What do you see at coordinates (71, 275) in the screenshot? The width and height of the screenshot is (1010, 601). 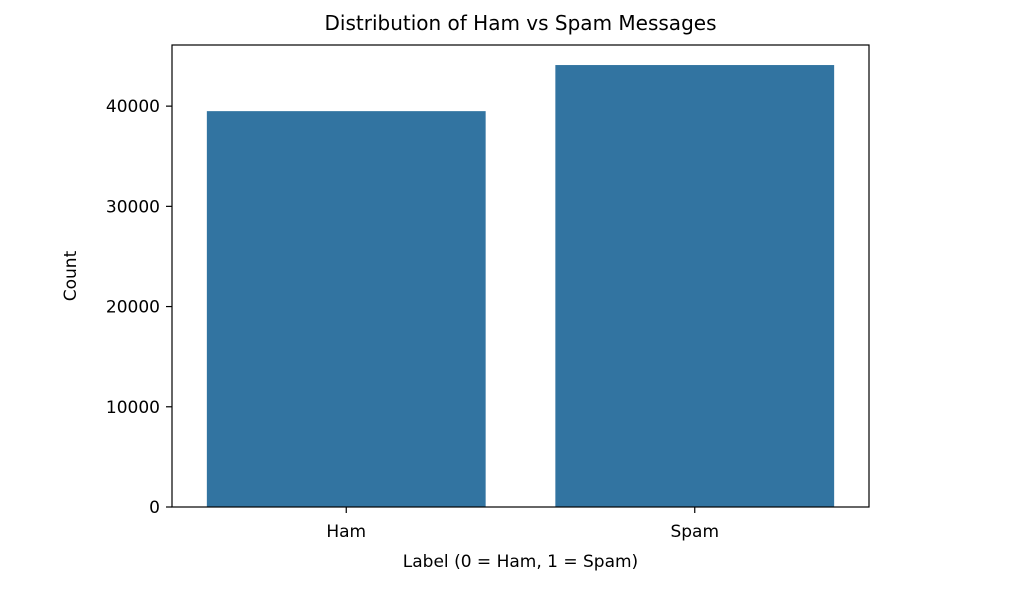 I see `y-axis-label: Count` at bounding box center [71, 275].